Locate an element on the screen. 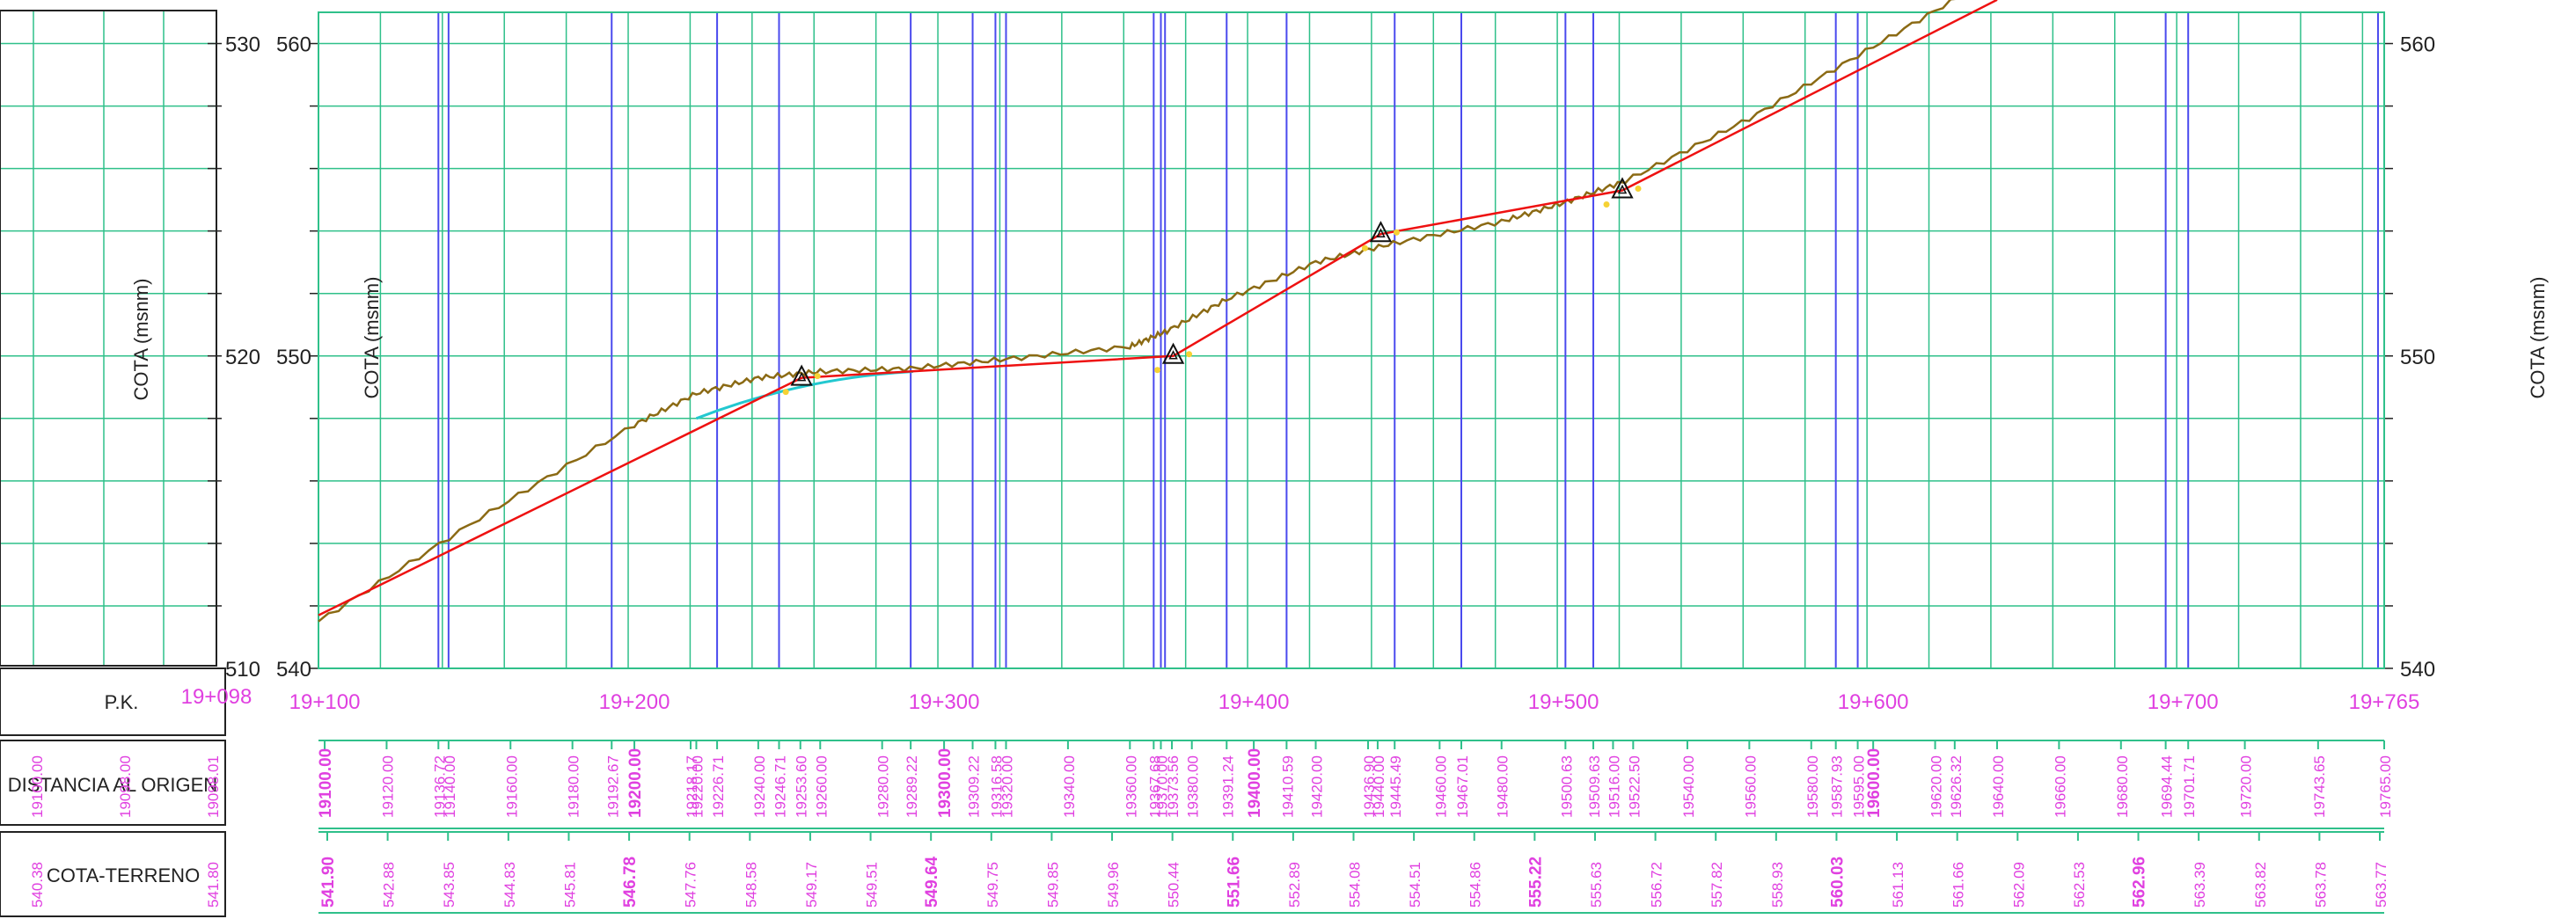 The height and width of the screenshot is (919, 2576). pk-label: 19+600 is located at coordinates (1874, 702).